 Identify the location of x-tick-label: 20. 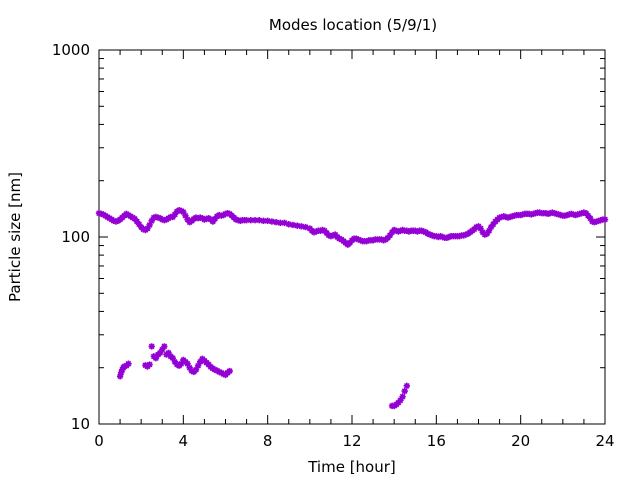
(520, 441).